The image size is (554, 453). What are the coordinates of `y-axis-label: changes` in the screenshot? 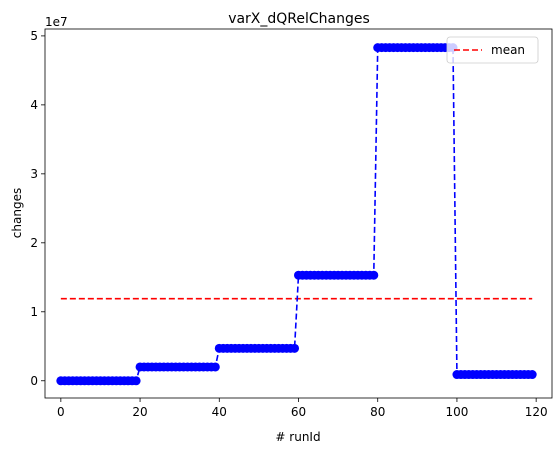 It's located at (17, 213).